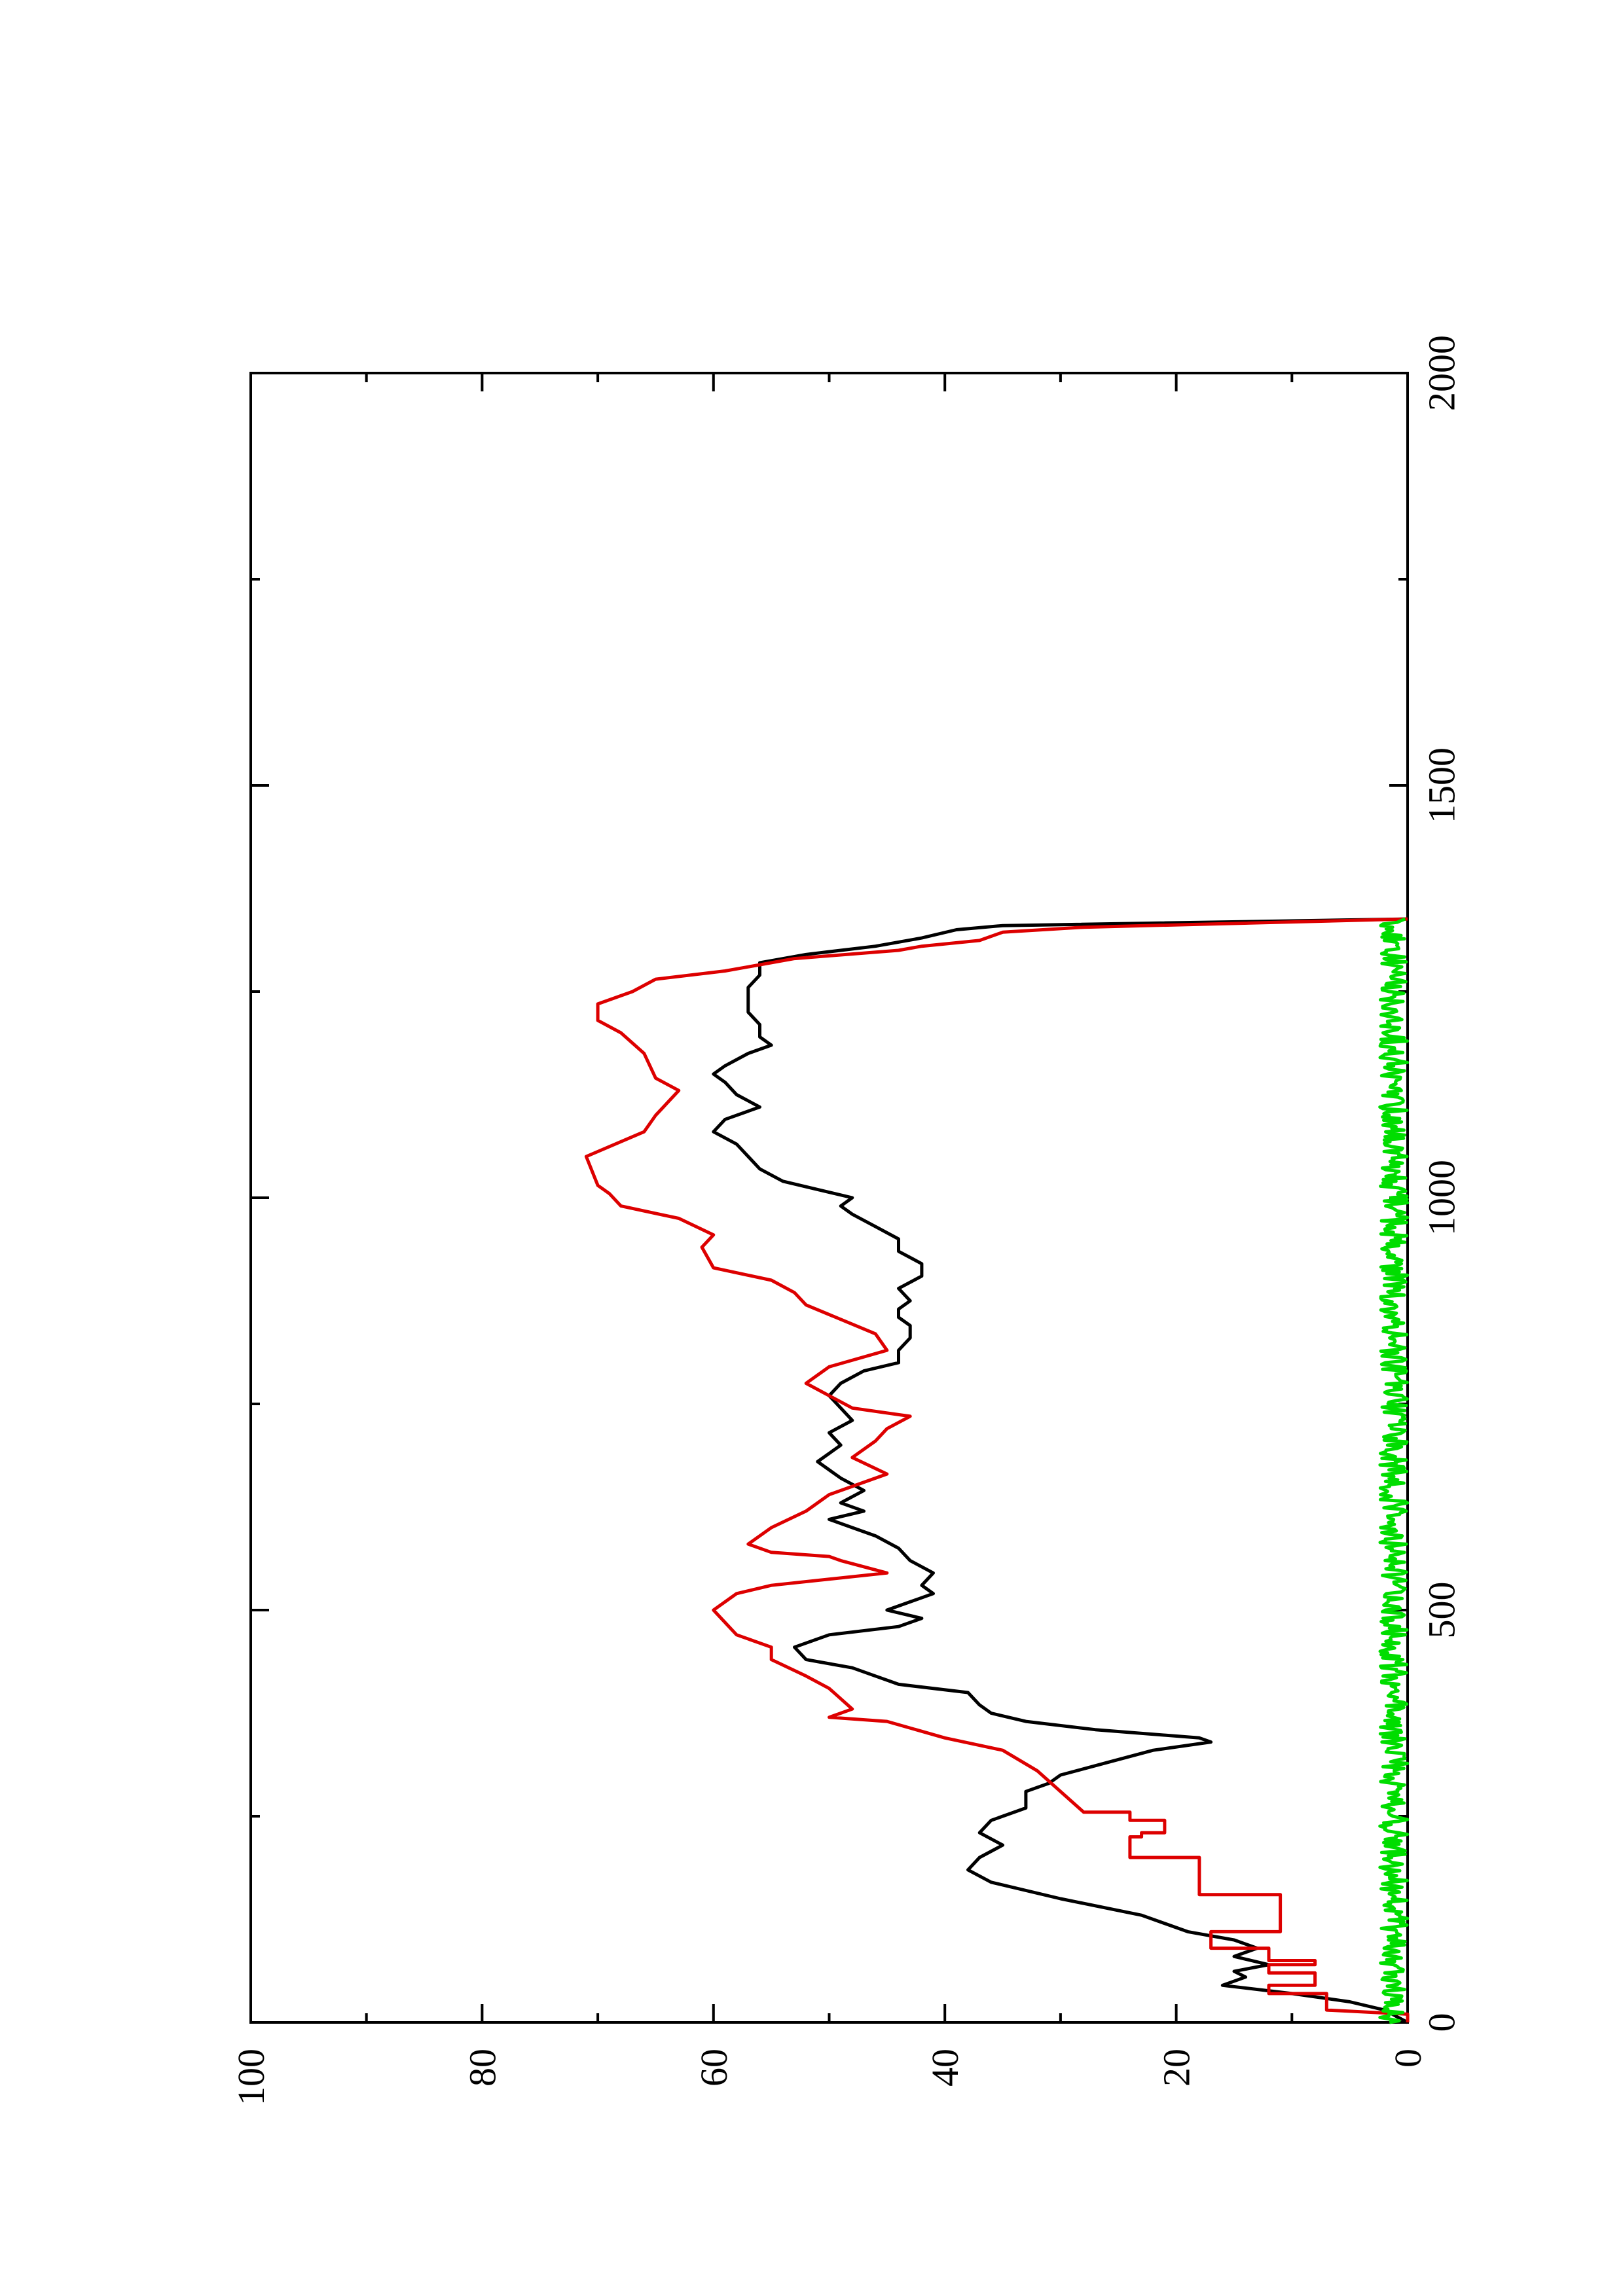  What do you see at coordinates (1442, 1610) in the screenshot?
I see `x-tick-label: 500` at bounding box center [1442, 1610].